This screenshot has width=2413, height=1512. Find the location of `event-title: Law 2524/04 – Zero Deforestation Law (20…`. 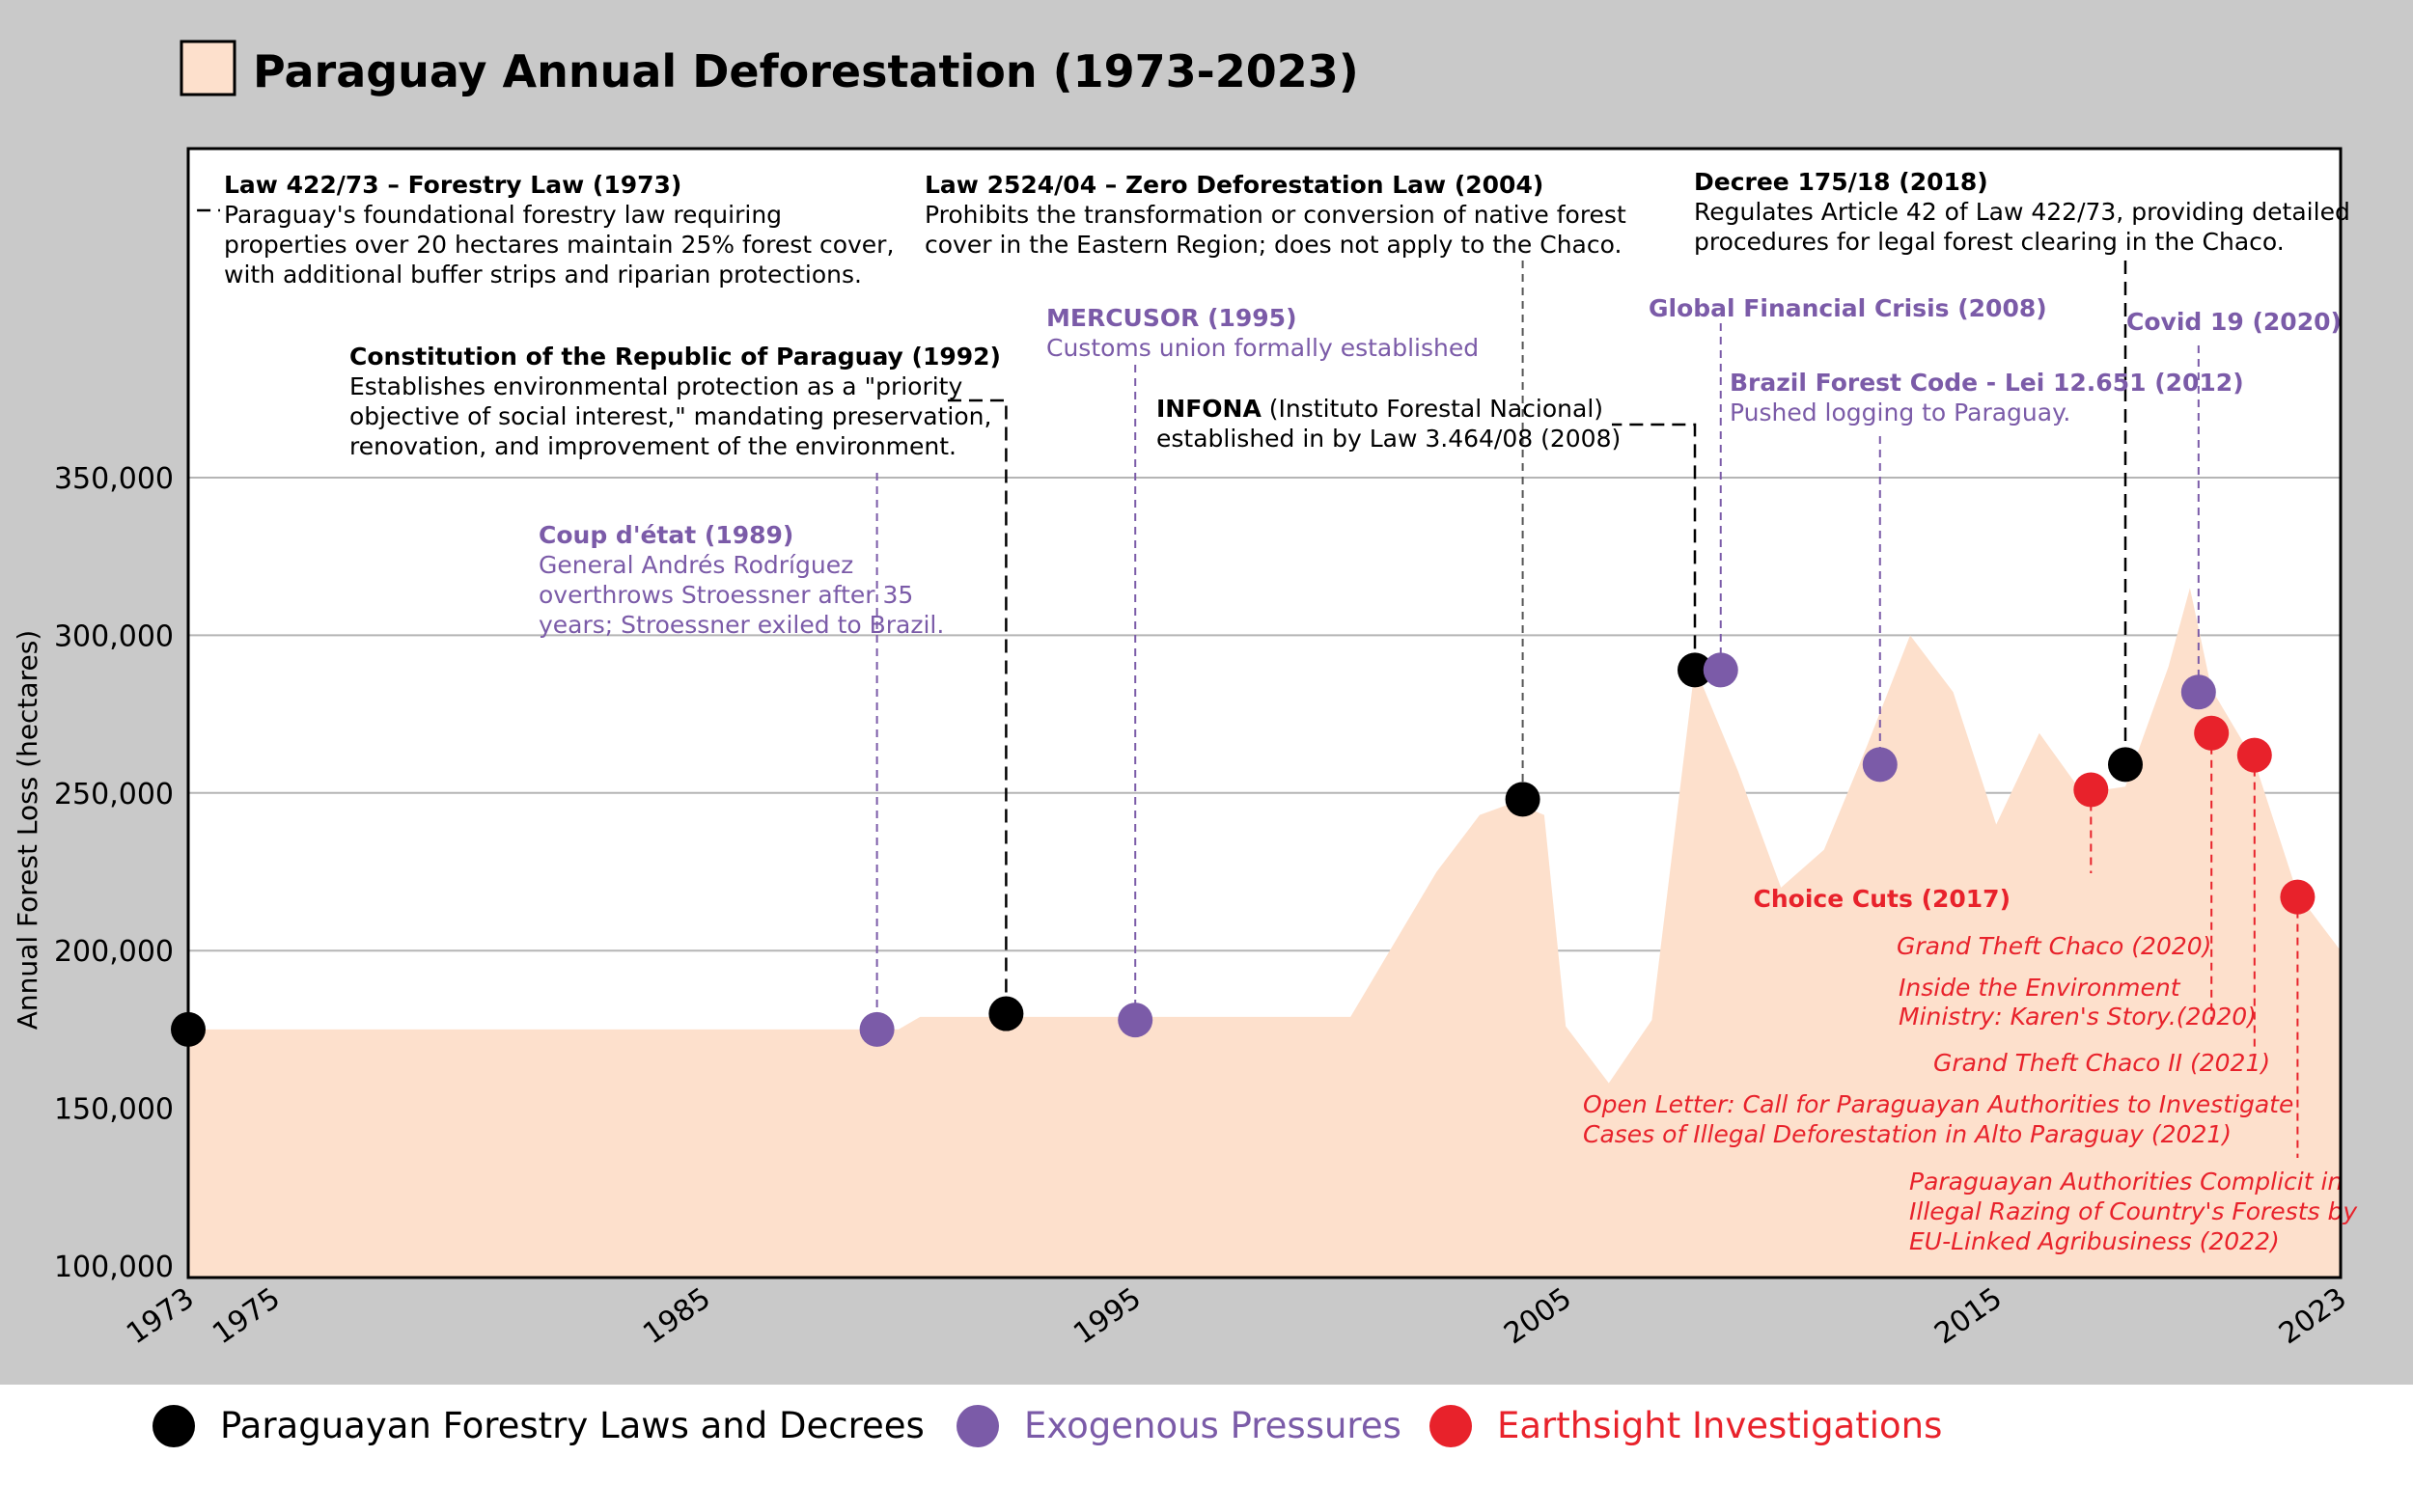

event-title: Law 2524/04 – Zero Deforestation Law (20… is located at coordinates (1234, 185).